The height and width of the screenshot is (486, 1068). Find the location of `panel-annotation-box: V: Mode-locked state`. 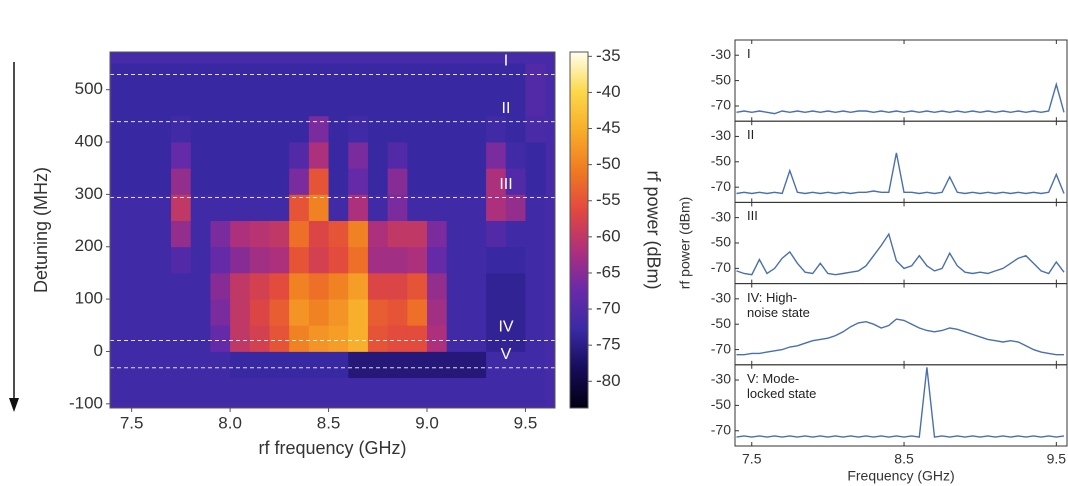

panel-annotation-box: V: Mode-locked state is located at coordinates (782, 385).